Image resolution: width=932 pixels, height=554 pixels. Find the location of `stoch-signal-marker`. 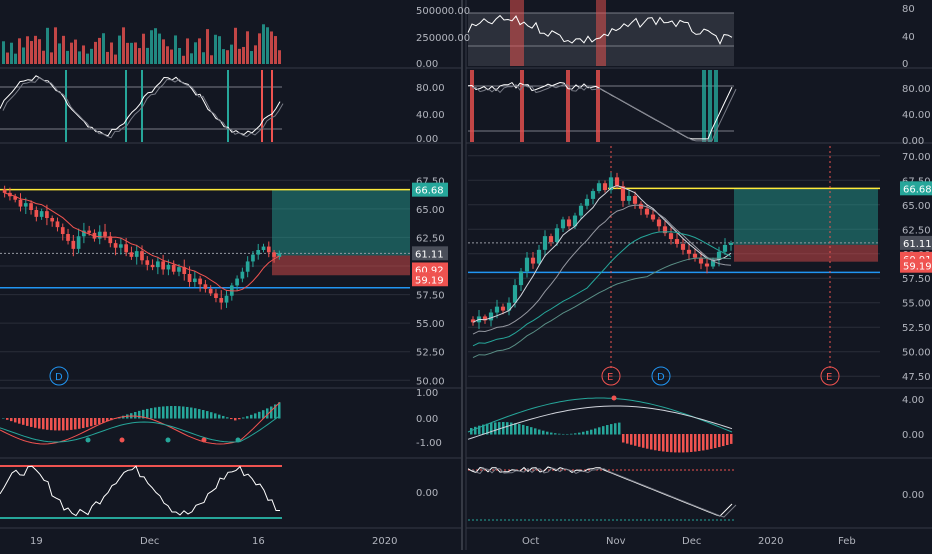

stoch-signal-marker is located at coordinates (716, 106).